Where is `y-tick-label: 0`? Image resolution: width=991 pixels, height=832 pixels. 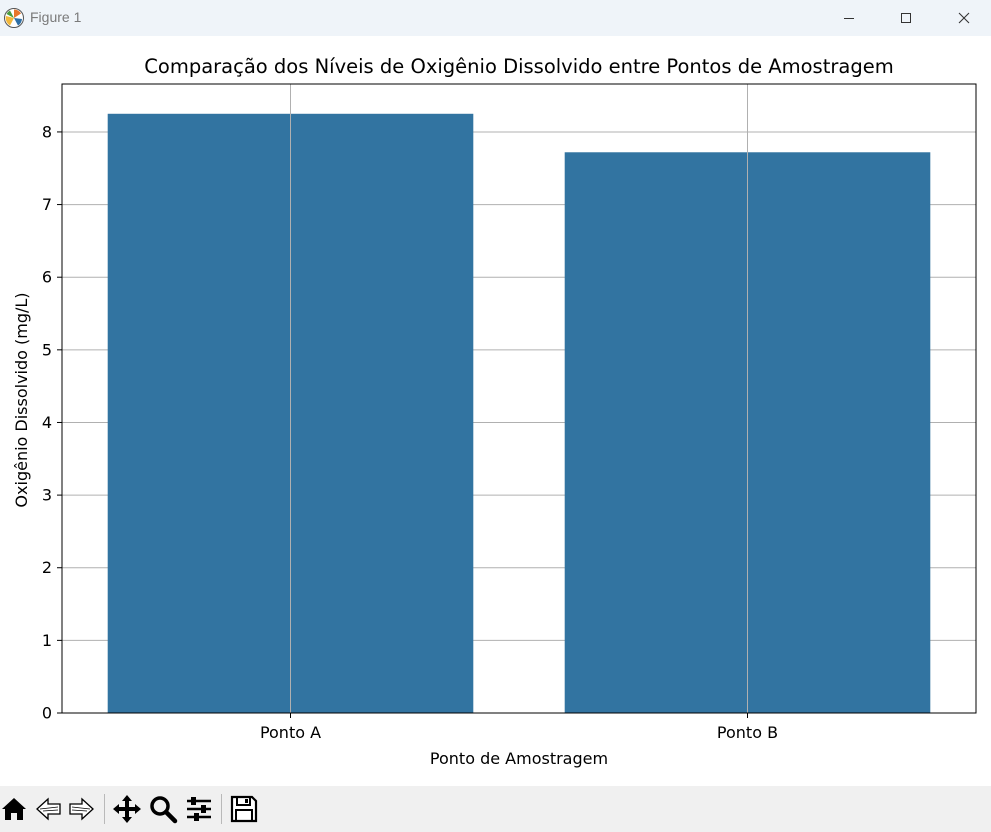
y-tick-label: 0 is located at coordinates (47, 713).